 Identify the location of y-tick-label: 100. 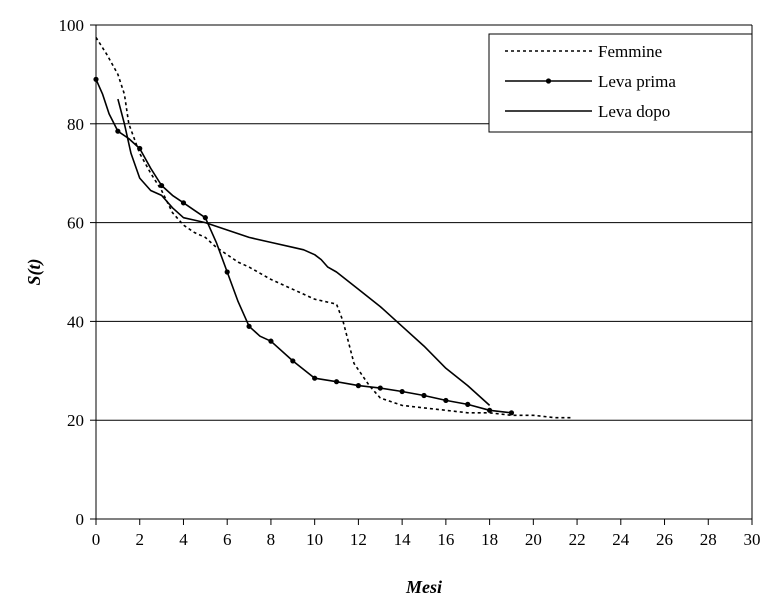
(72, 25).